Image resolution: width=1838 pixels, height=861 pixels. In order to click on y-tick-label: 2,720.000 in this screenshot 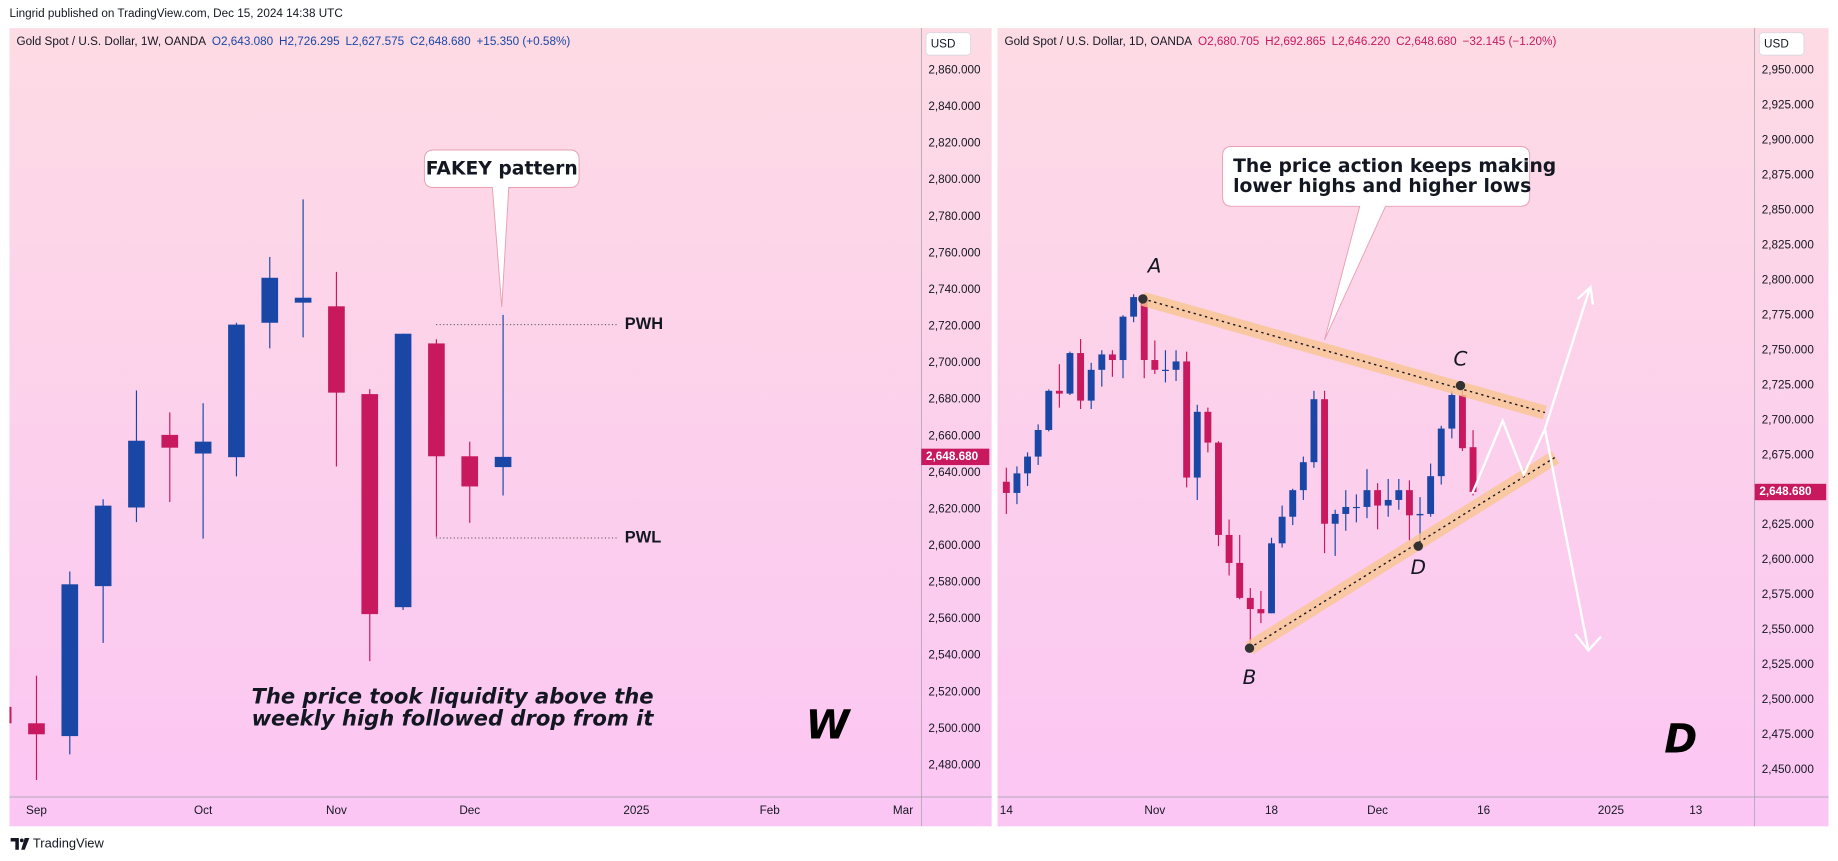, I will do `click(954, 326)`.